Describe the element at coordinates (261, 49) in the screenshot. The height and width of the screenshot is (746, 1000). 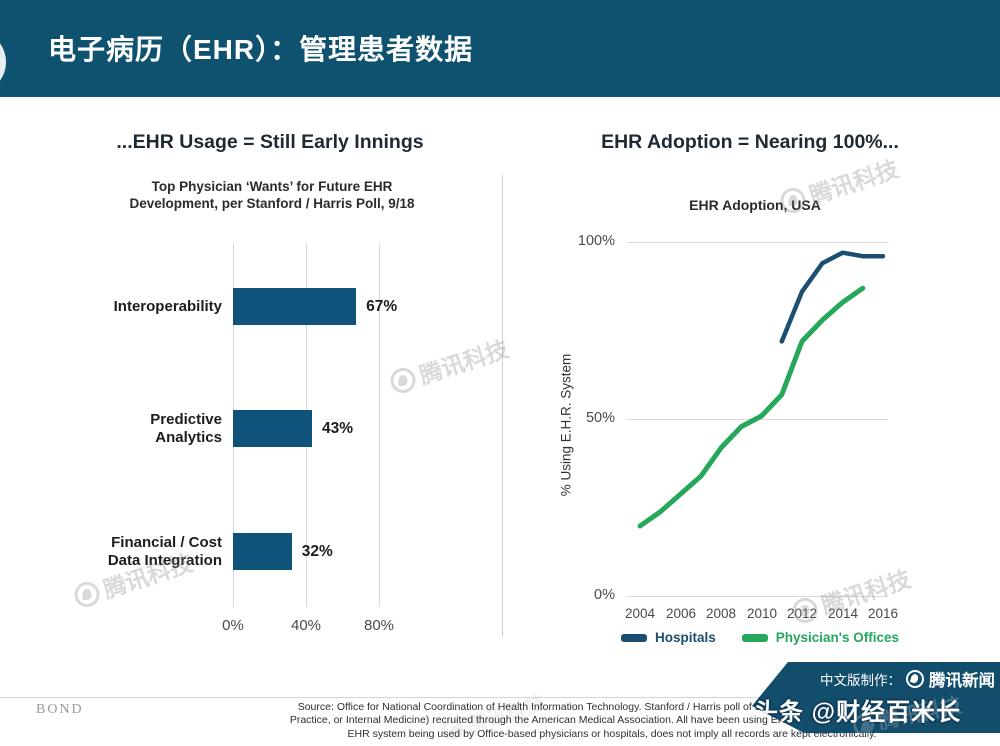
I see `page-title: 电子病历（EHR）：管理患者数据` at that location.